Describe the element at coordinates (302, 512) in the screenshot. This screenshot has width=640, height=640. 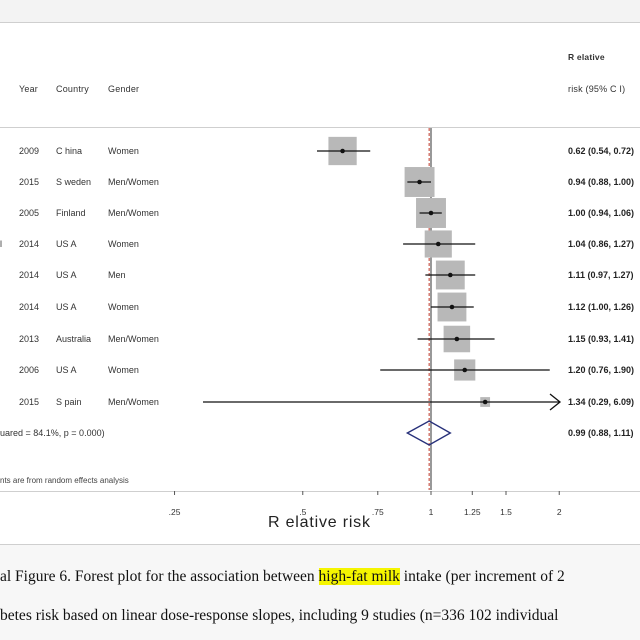
I see `x-tick-label: .5` at that location.